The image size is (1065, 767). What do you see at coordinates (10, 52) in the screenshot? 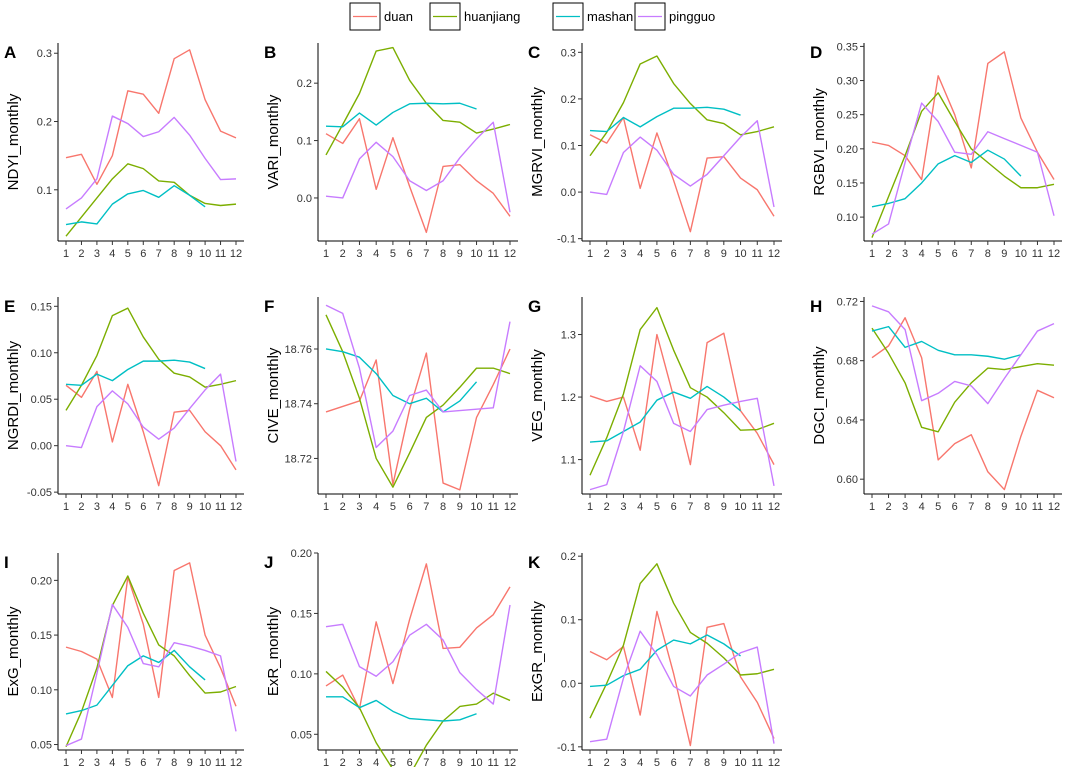
I see `panel-label: A` at bounding box center [10, 52].